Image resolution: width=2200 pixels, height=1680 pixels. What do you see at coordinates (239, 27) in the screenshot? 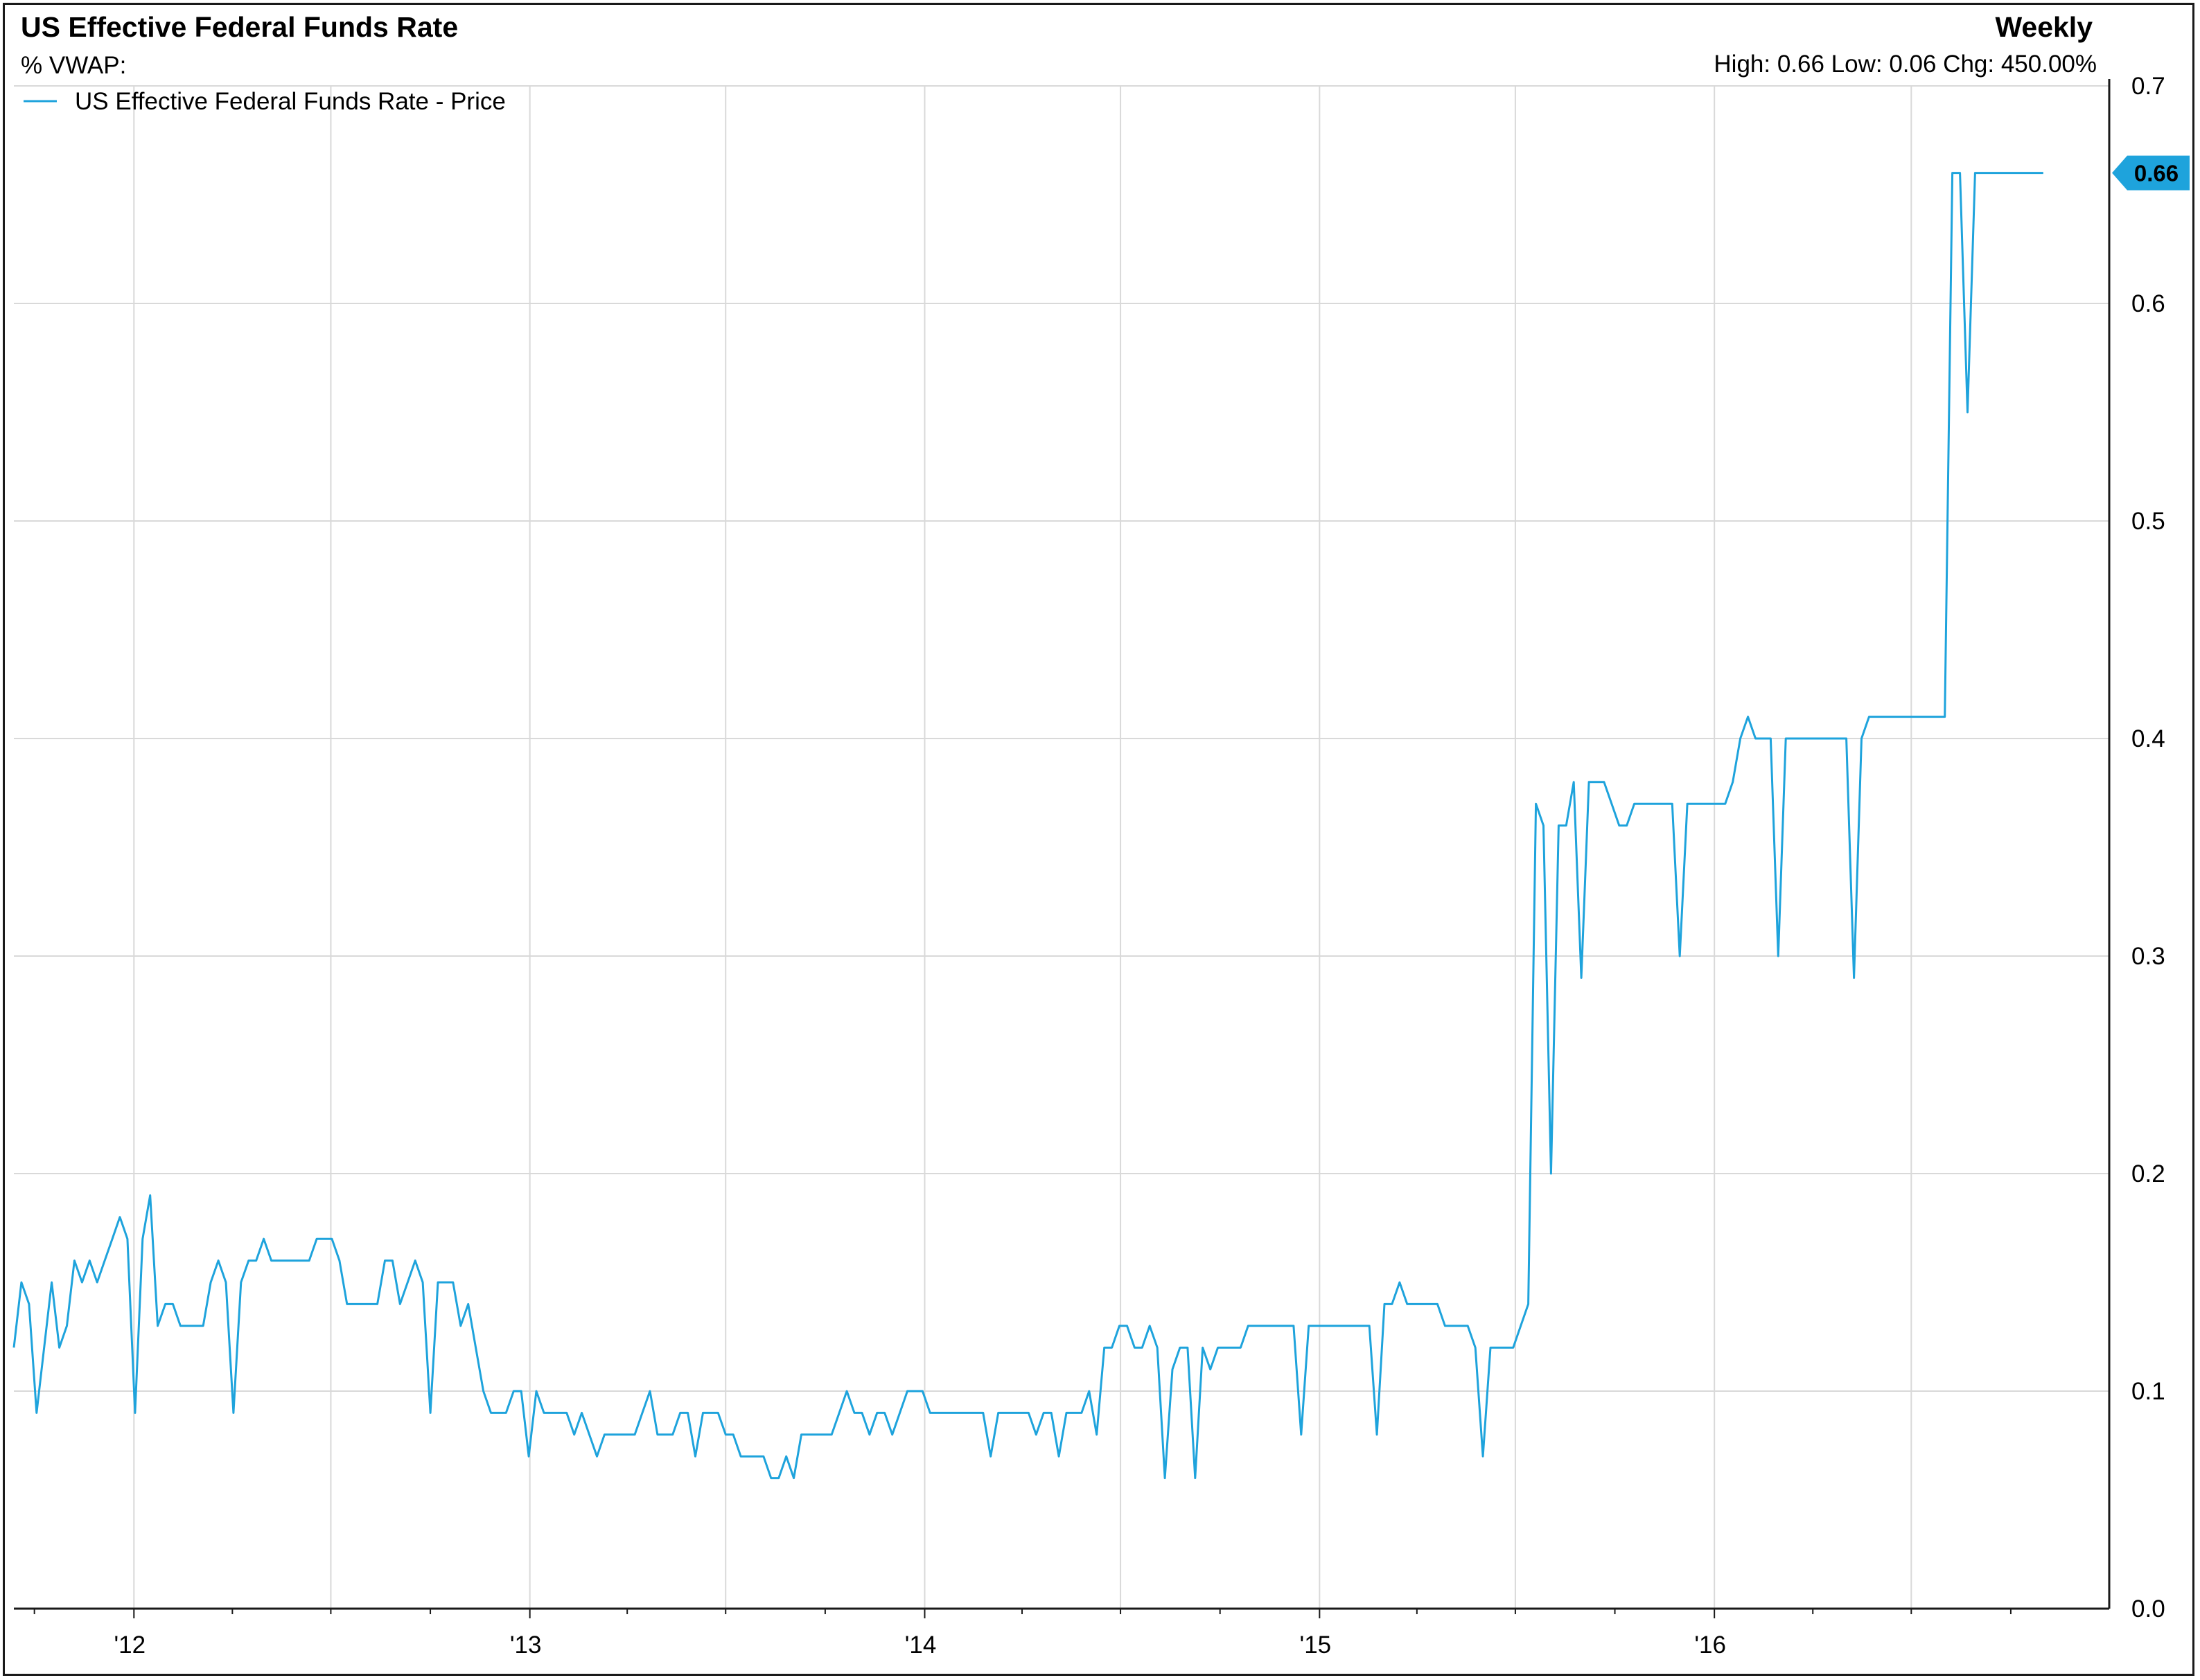
I see `chart-title: US Effective Federal Funds Rate` at bounding box center [239, 27].